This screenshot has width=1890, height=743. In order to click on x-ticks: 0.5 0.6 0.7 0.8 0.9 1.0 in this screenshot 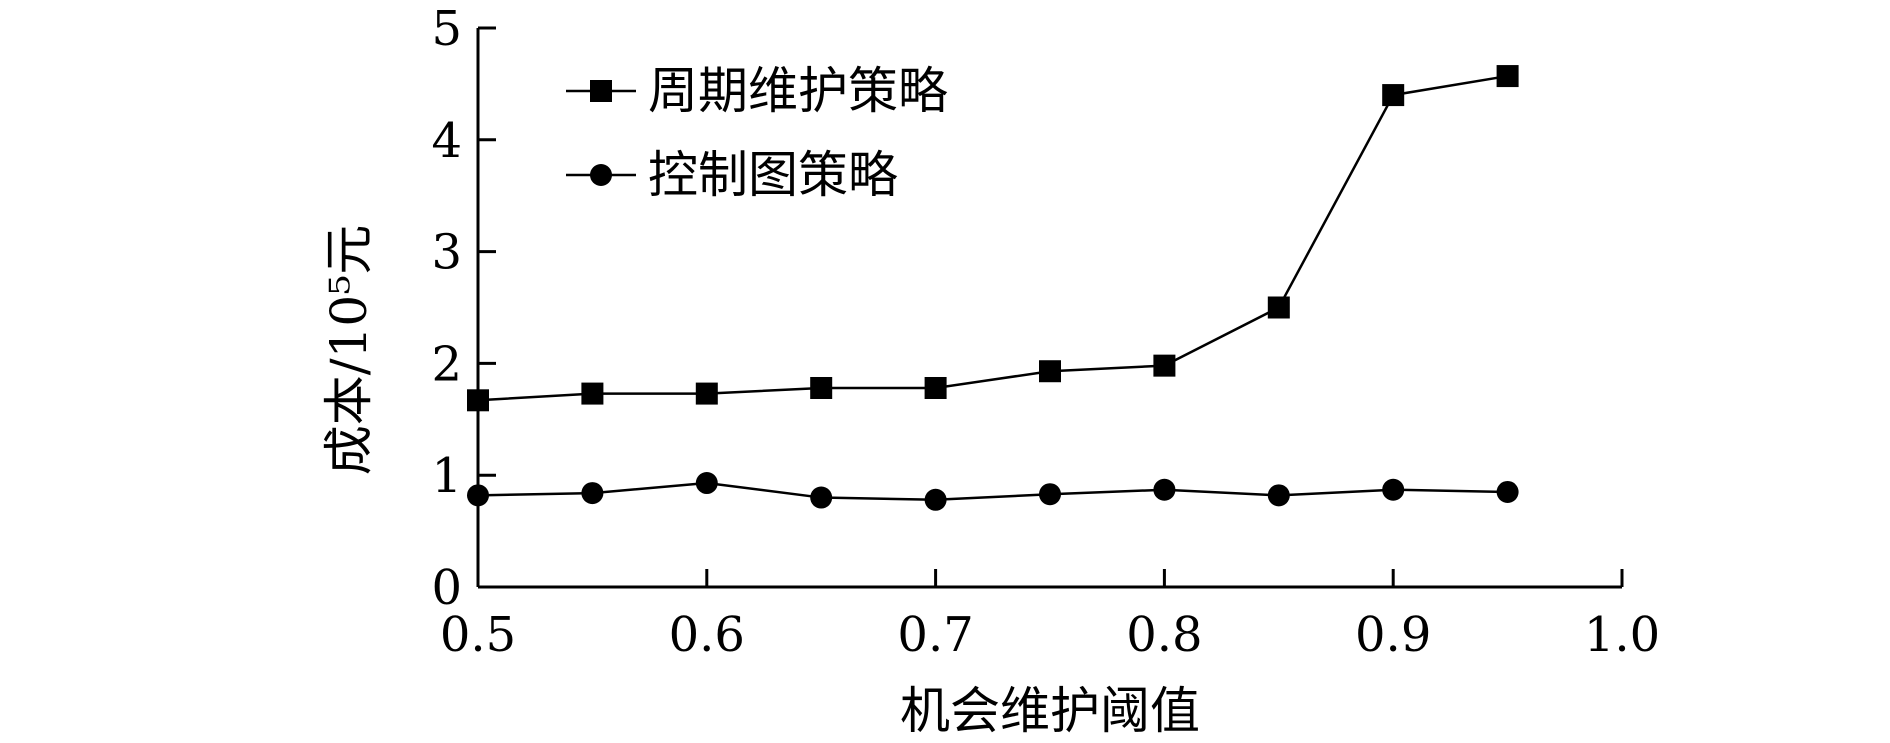, I will do `click(1050, 616)`.